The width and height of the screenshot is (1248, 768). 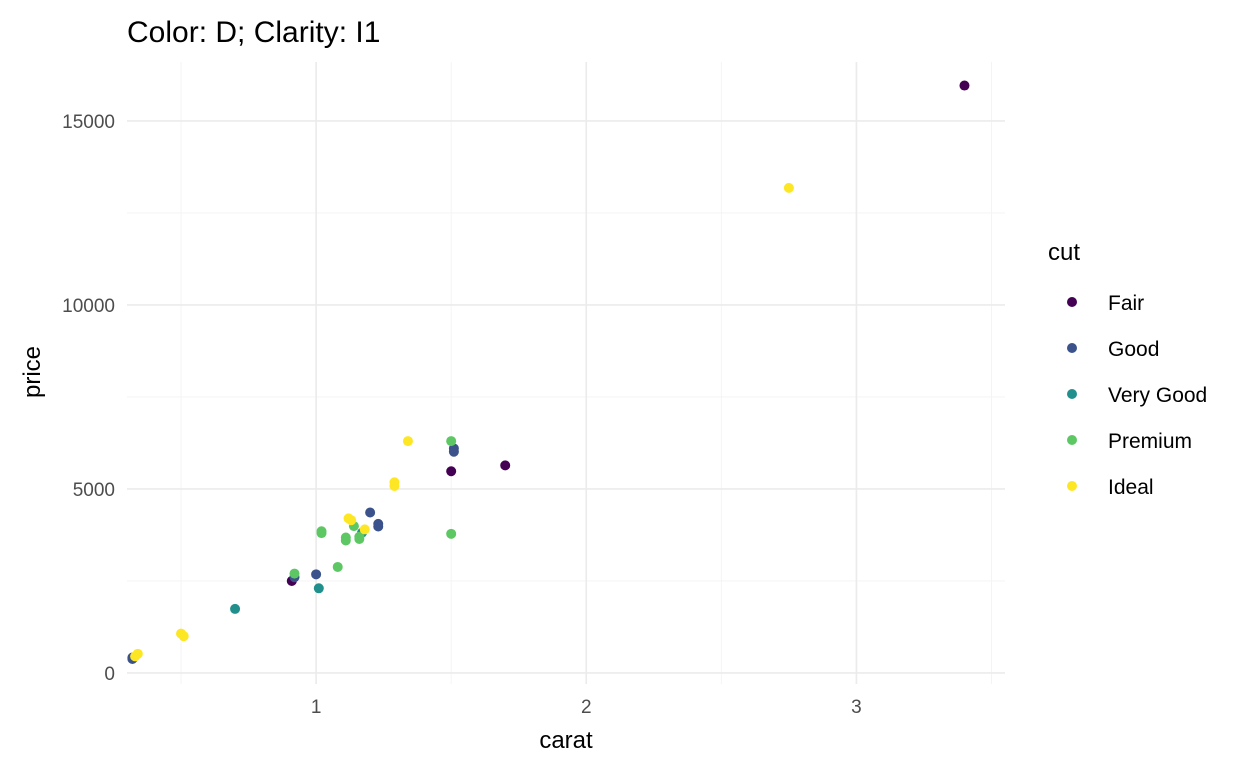 What do you see at coordinates (1126, 303) in the screenshot?
I see `legend-label: Fair` at bounding box center [1126, 303].